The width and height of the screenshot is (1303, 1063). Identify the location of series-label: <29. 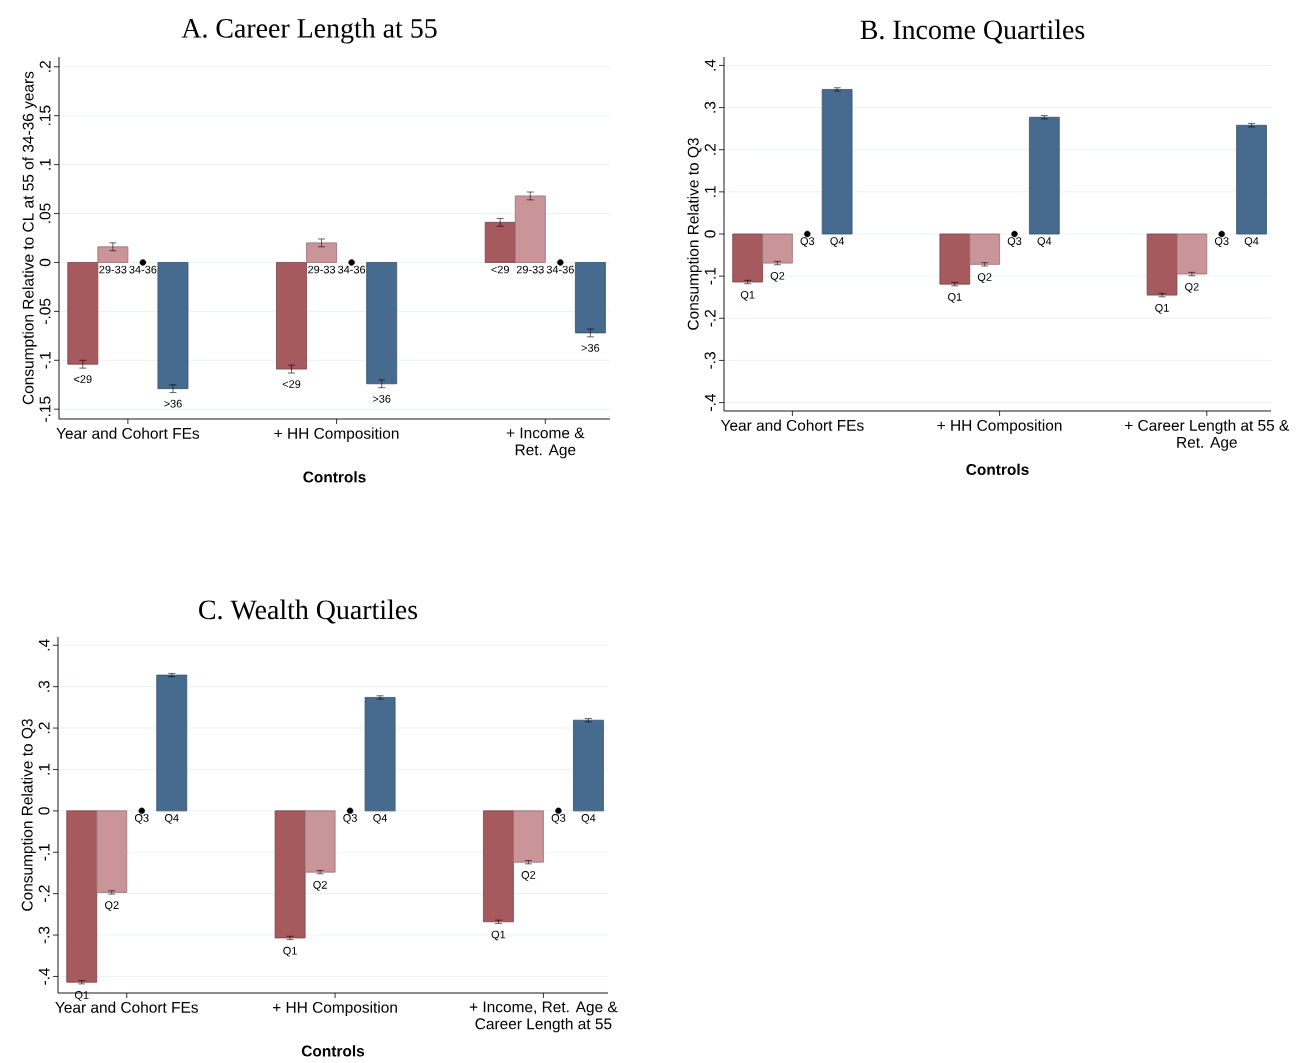
(500, 269).